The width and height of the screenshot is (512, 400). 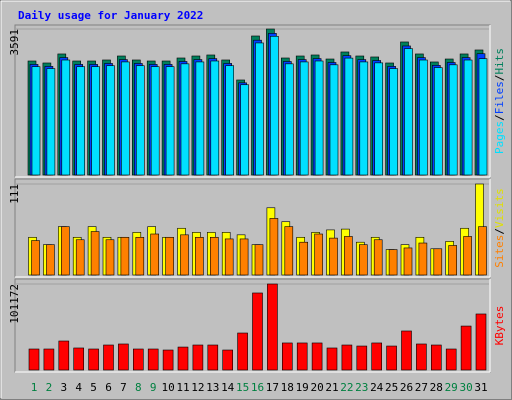 I want to click on y-tick-label: 101172, so click(x=14, y=304).